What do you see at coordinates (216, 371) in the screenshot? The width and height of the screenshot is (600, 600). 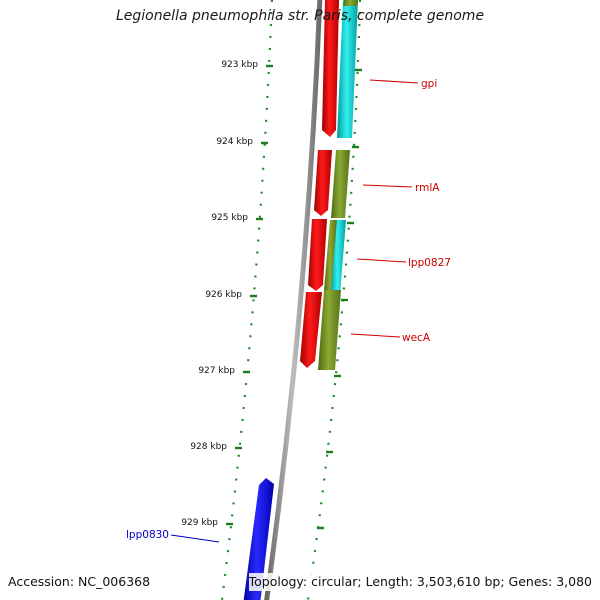 I see `kbp-label: 927 kbp` at bounding box center [216, 371].